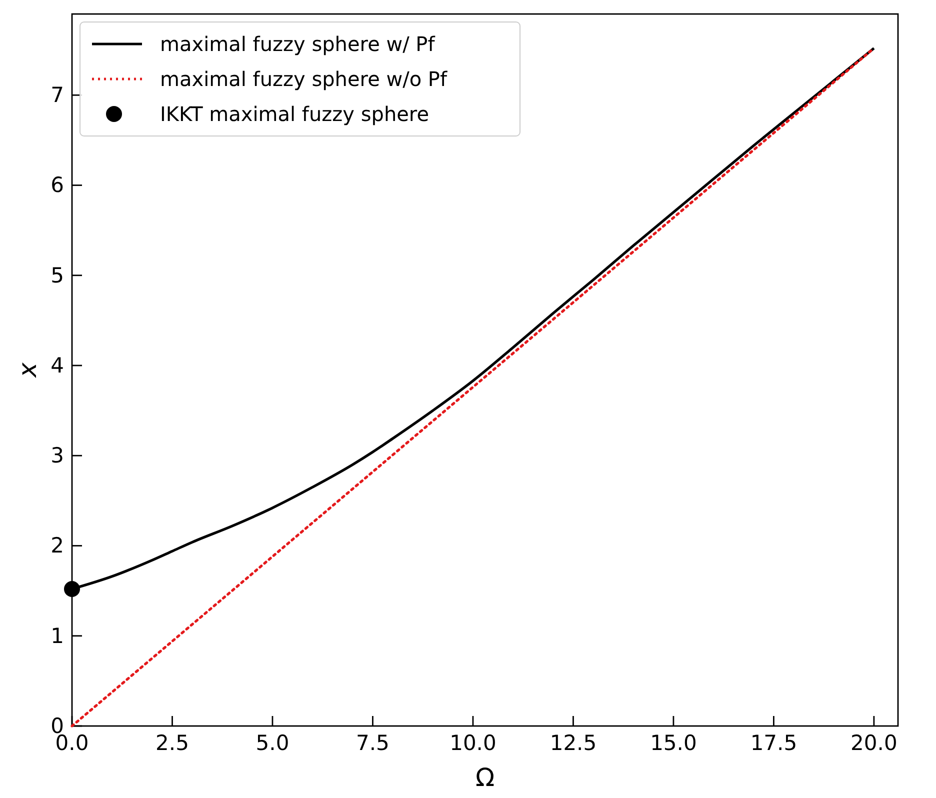 The image size is (936, 798). I want to click on x-axis-title: Ω, so click(485, 777).